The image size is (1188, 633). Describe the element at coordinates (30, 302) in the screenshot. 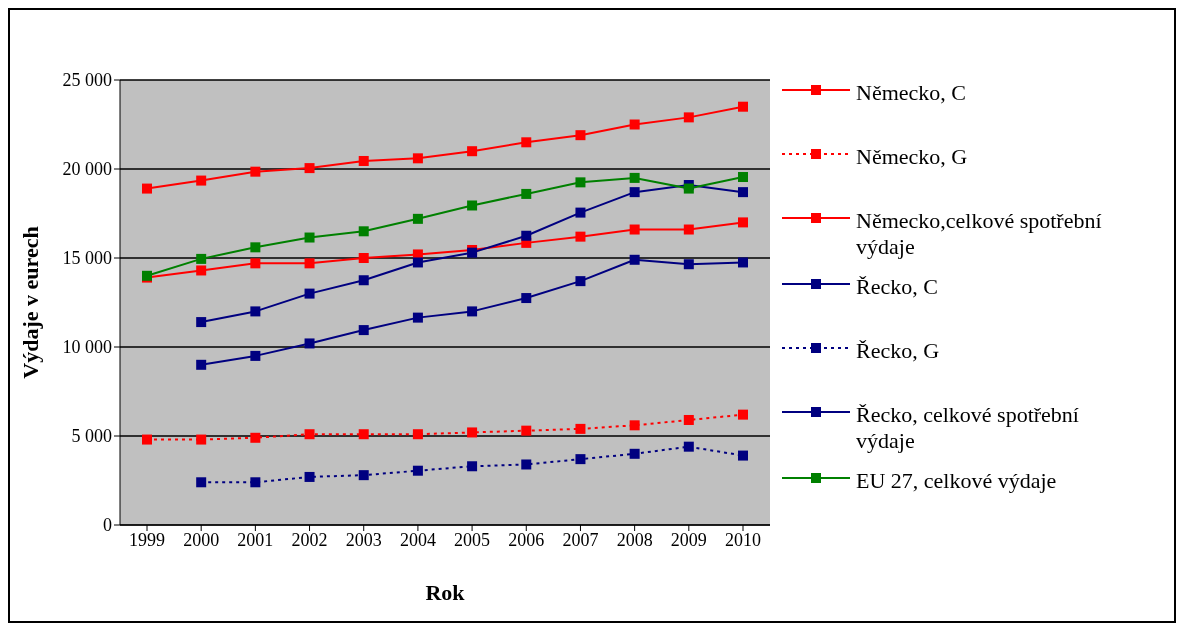

I see `y-axis-title: Výdaje v eurech` at that location.